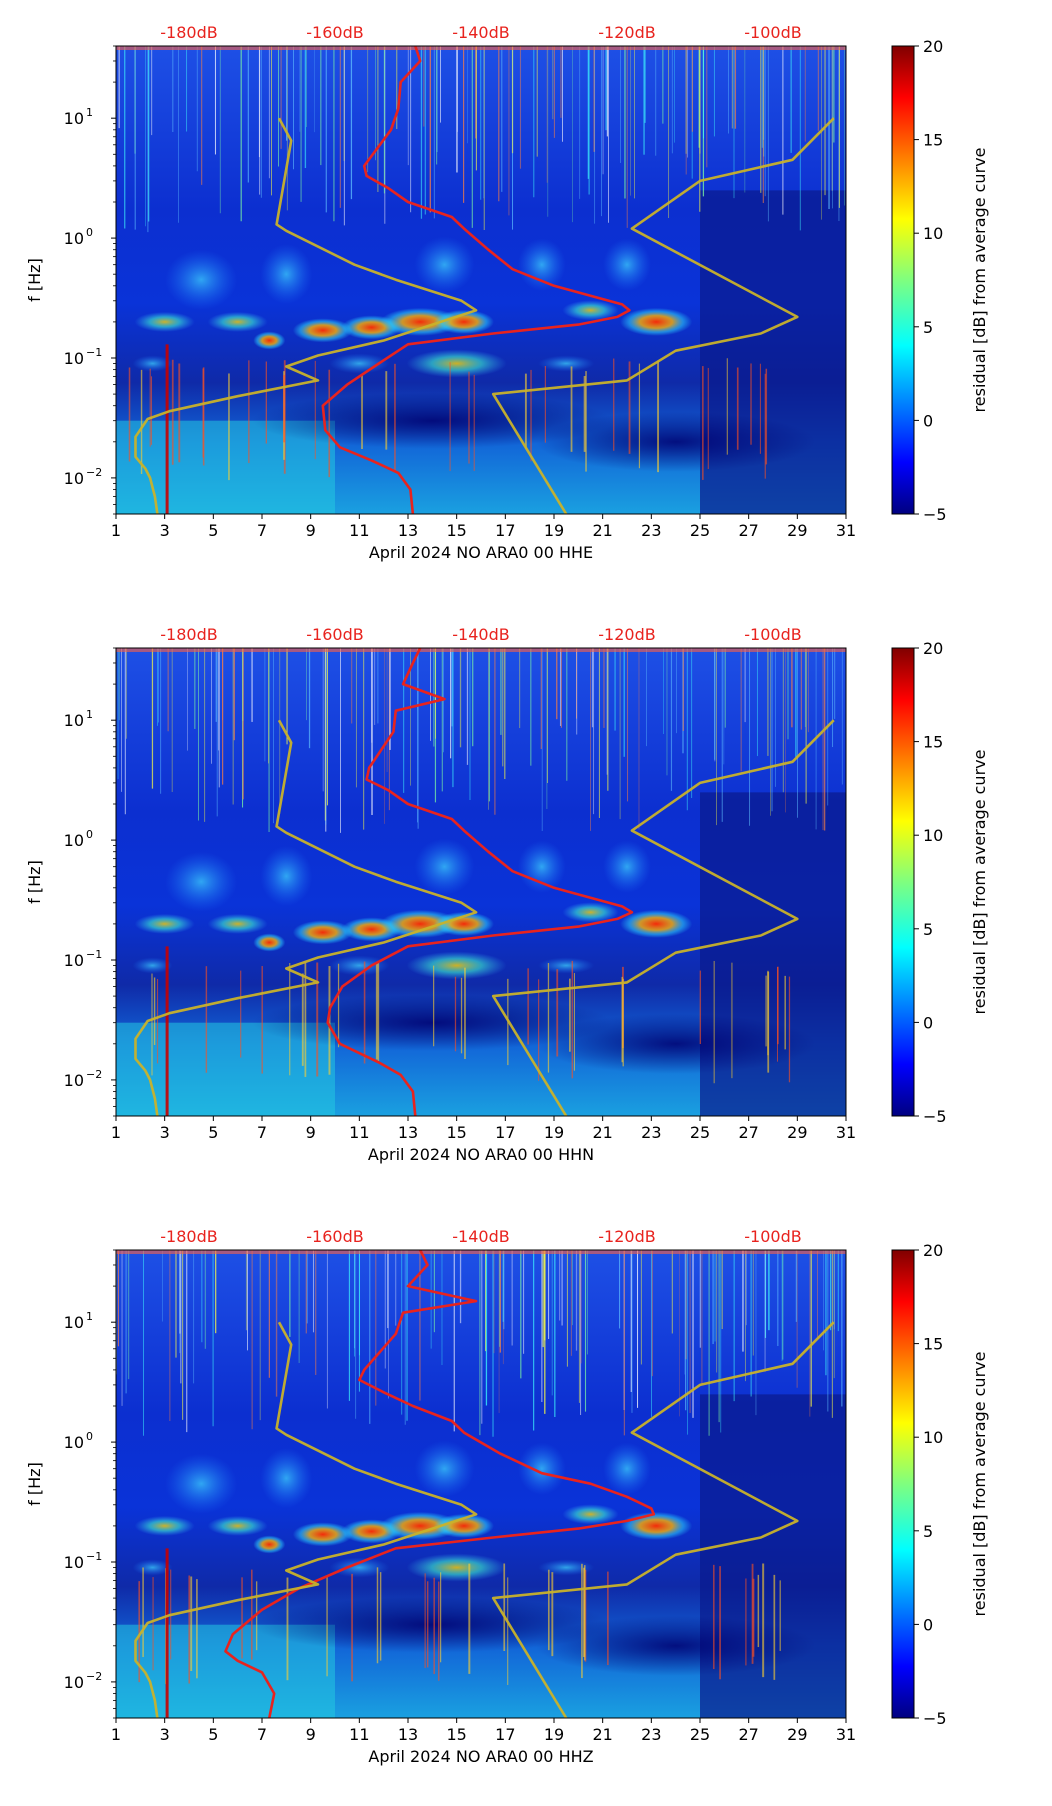  I want to click on yellow_model_curve_high, so click(663, 917).